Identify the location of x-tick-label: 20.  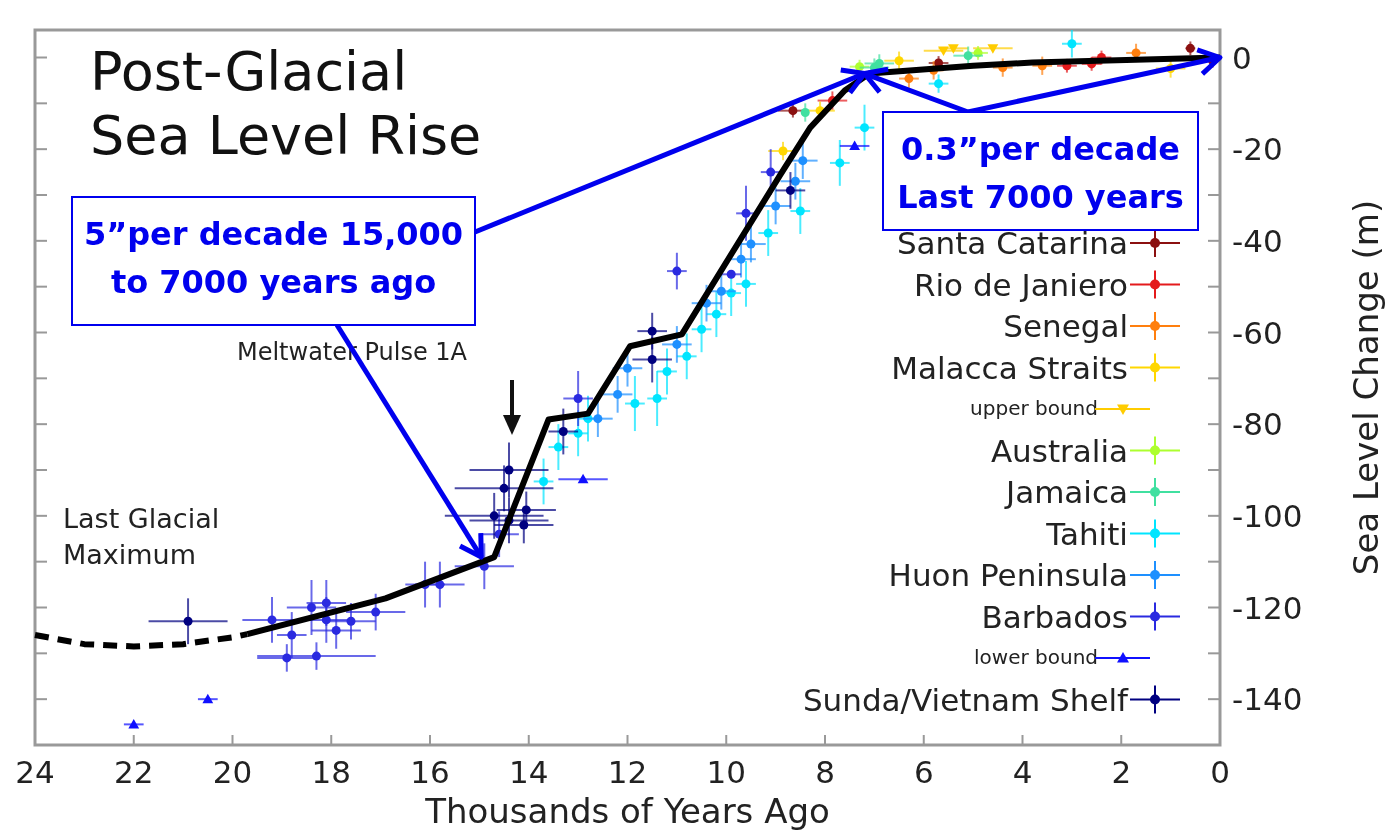
(232, 772).